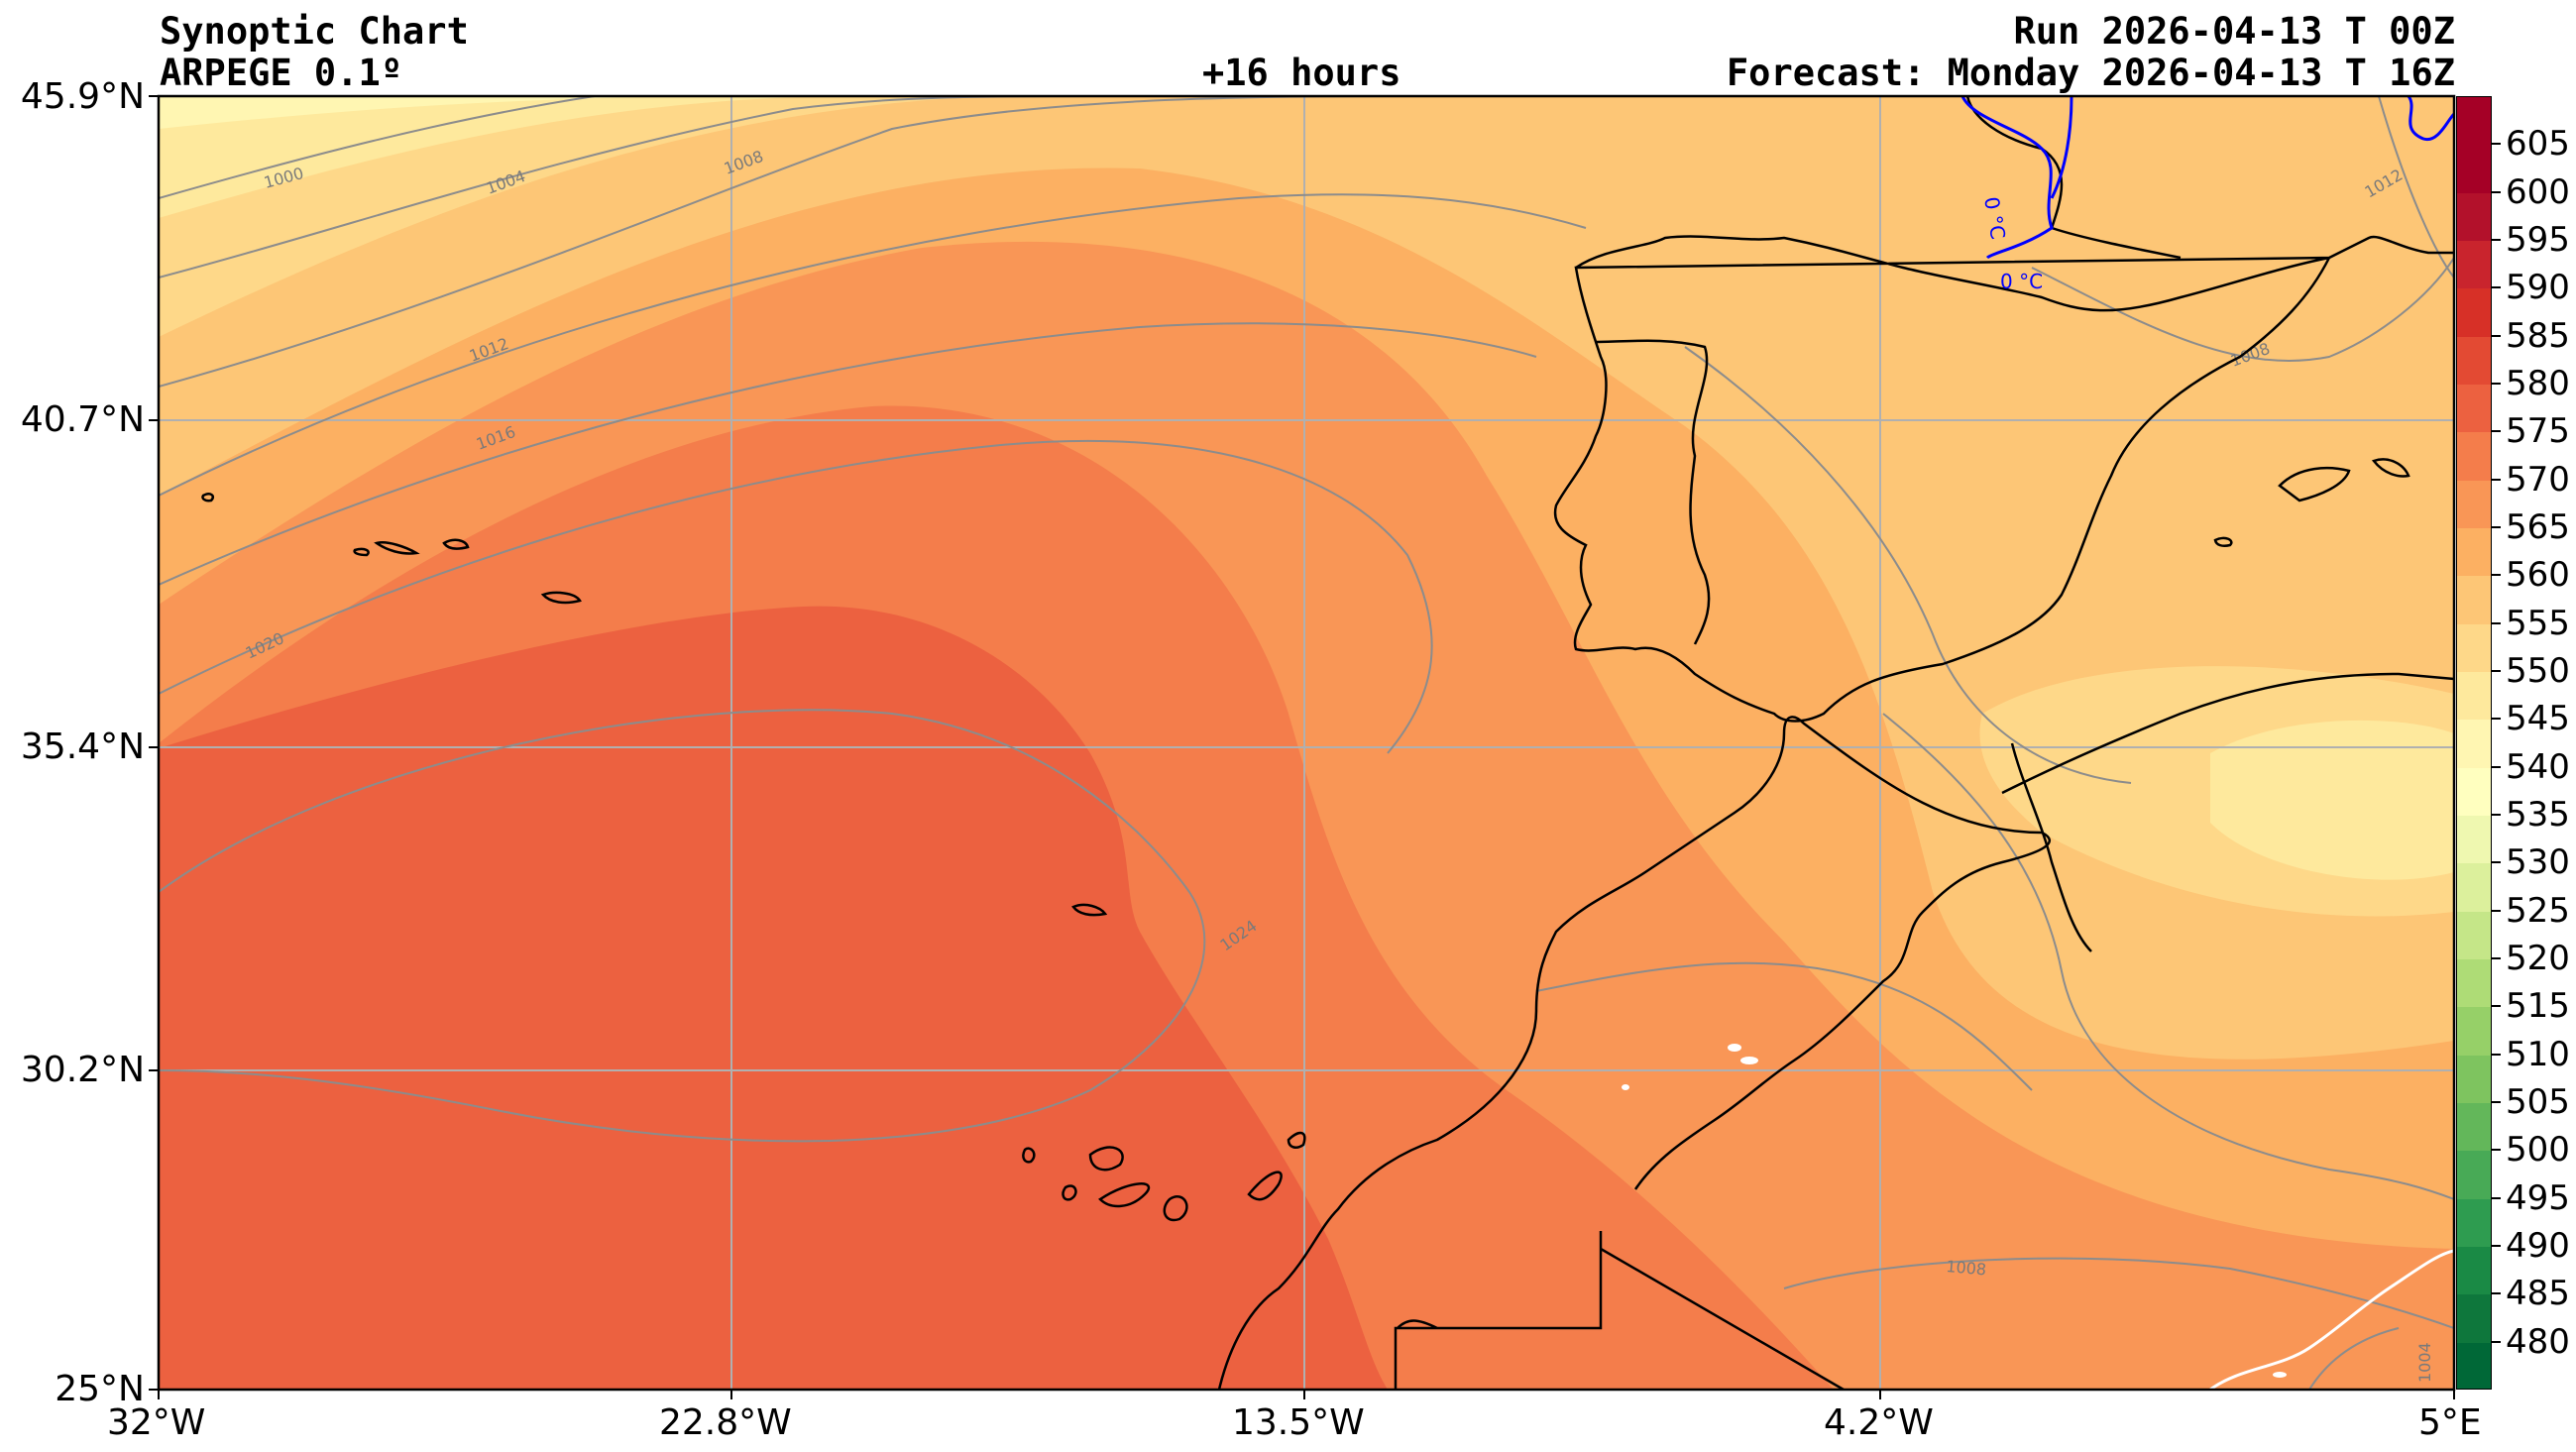  Describe the element at coordinates (1298, 1422) in the screenshot. I see `lon-label-13-5w: 13.5°W` at that location.